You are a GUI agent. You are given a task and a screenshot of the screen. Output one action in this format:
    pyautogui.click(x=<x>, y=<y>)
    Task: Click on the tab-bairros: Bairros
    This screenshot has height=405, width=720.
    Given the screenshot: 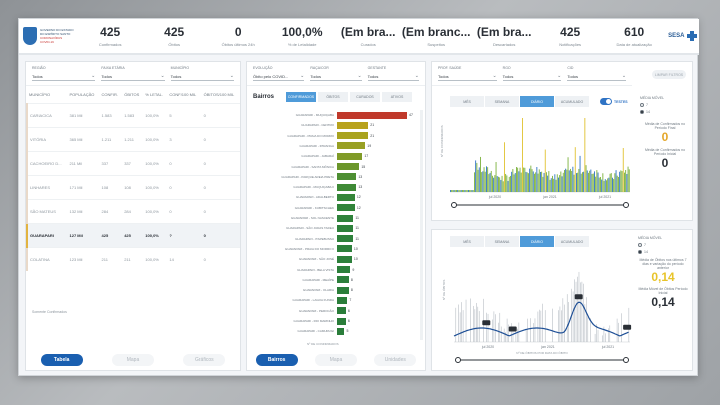 What is the action you would take?
    pyautogui.click(x=276, y=360)
    